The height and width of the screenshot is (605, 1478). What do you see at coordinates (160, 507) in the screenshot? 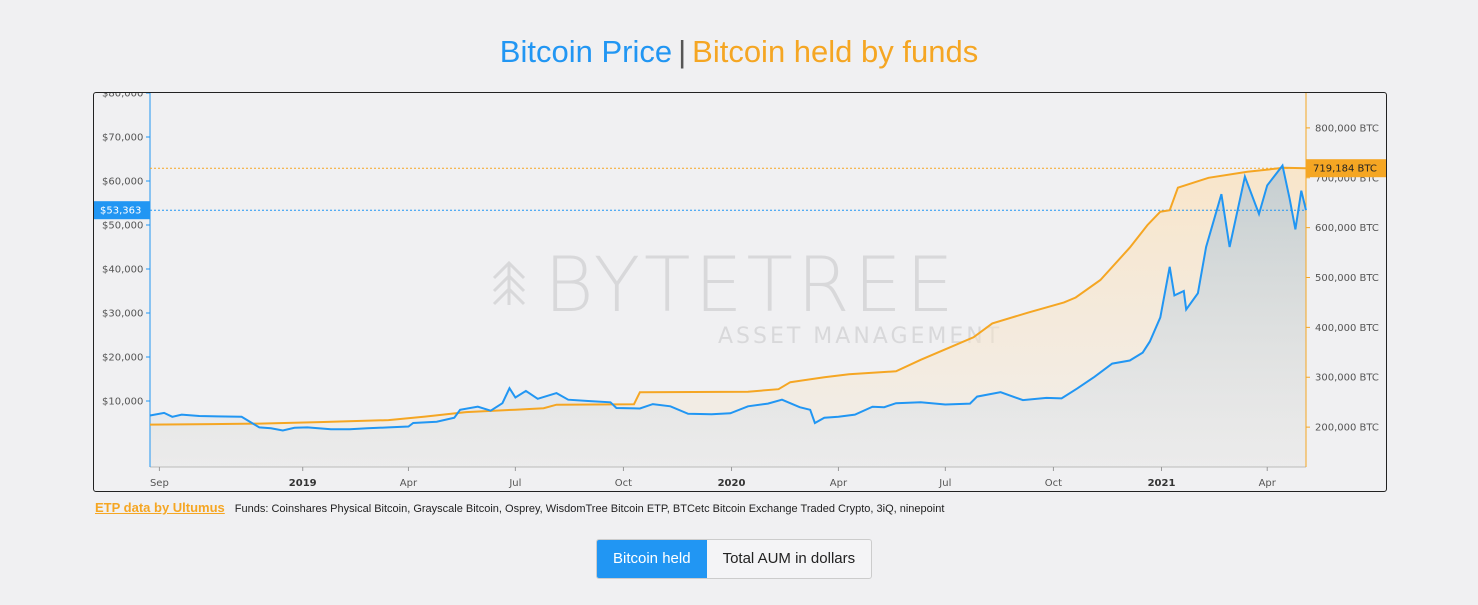
I see `etp-data-link: ETP data by Ultumus` at bounding box center [160, 507].